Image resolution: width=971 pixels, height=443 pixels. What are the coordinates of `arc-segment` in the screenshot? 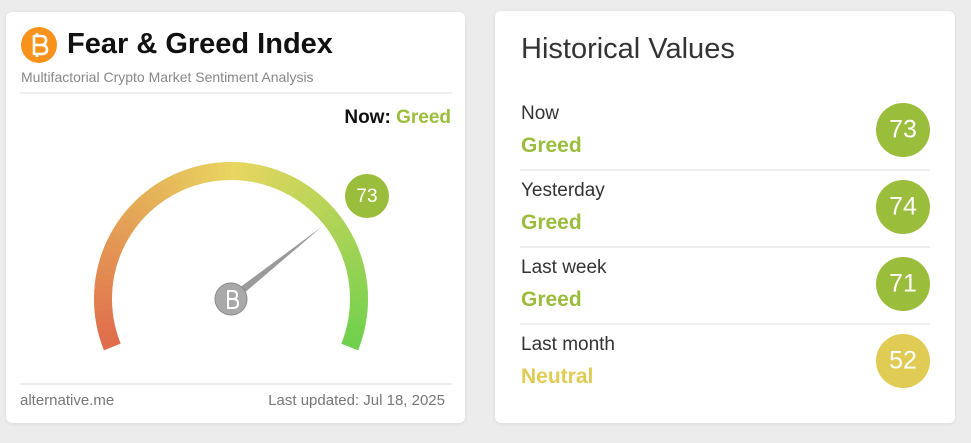 It's located at (351, 344).